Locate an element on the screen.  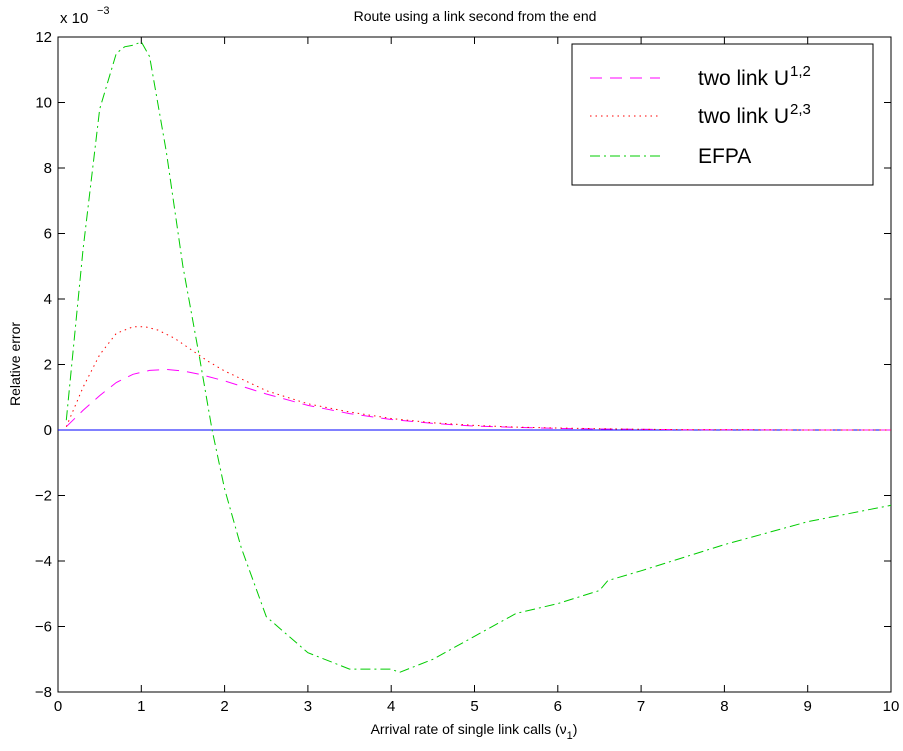
x-axis-label: Arrival rate of single link calls (ν1) is located at coordinates (474, 731).